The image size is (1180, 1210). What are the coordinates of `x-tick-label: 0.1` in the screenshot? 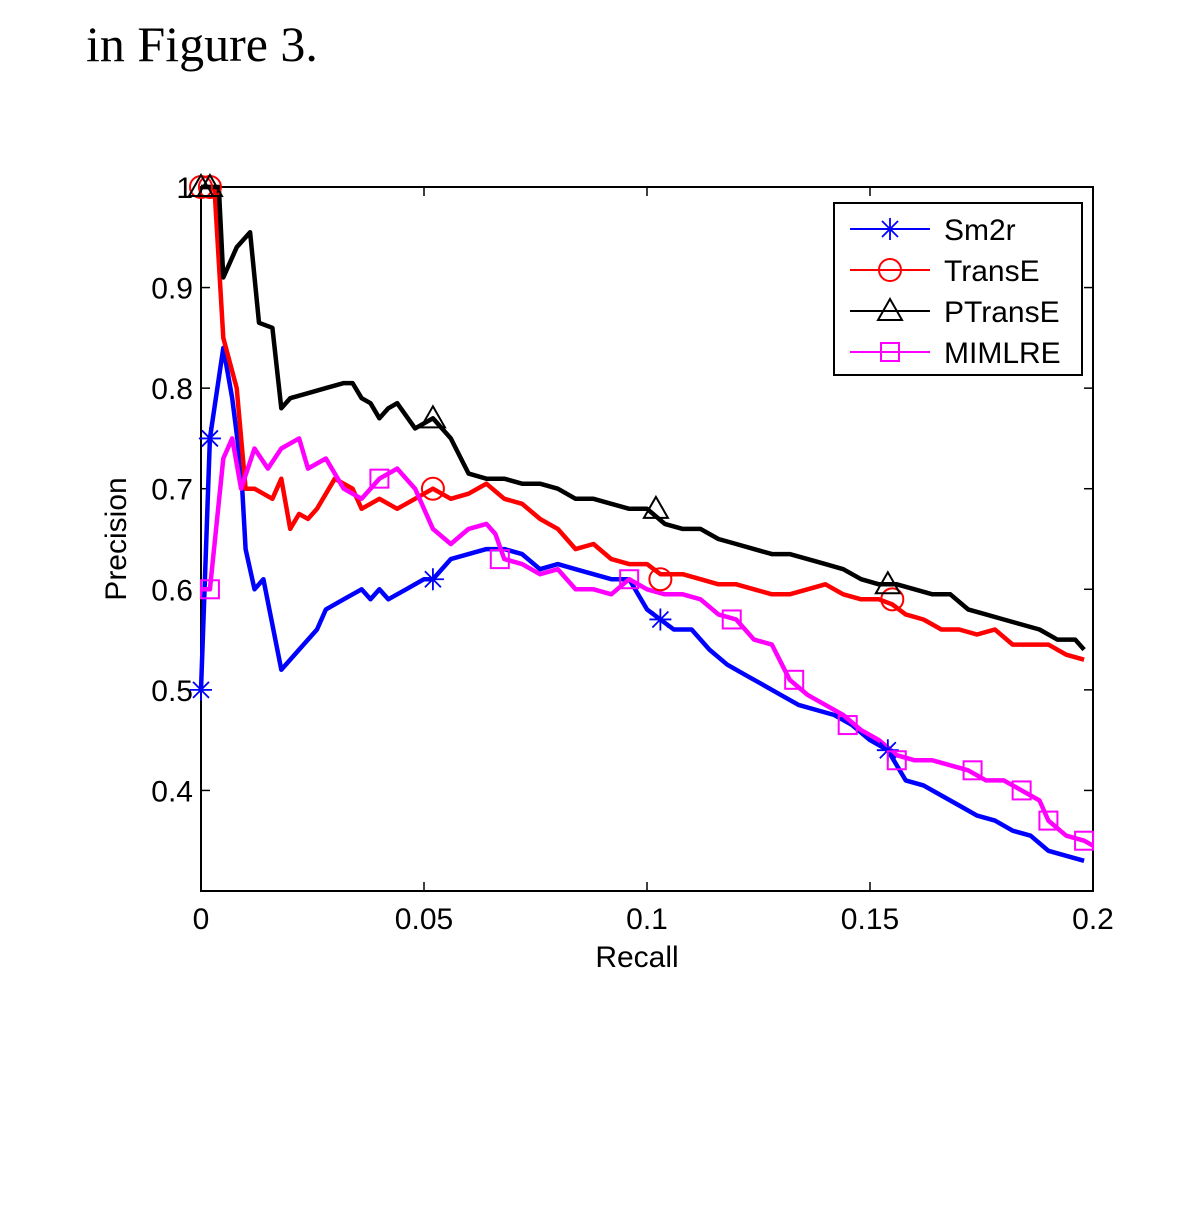 It's located at (647, 919).